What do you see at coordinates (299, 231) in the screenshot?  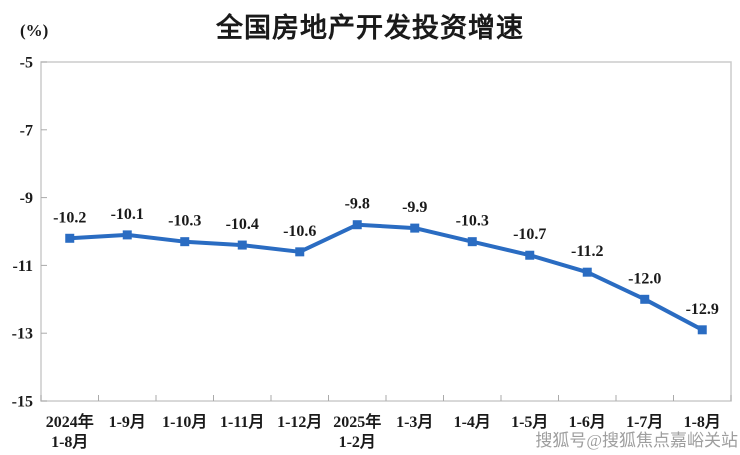 I see `data-point-label: -10.6` at bounding box center [299, 231].